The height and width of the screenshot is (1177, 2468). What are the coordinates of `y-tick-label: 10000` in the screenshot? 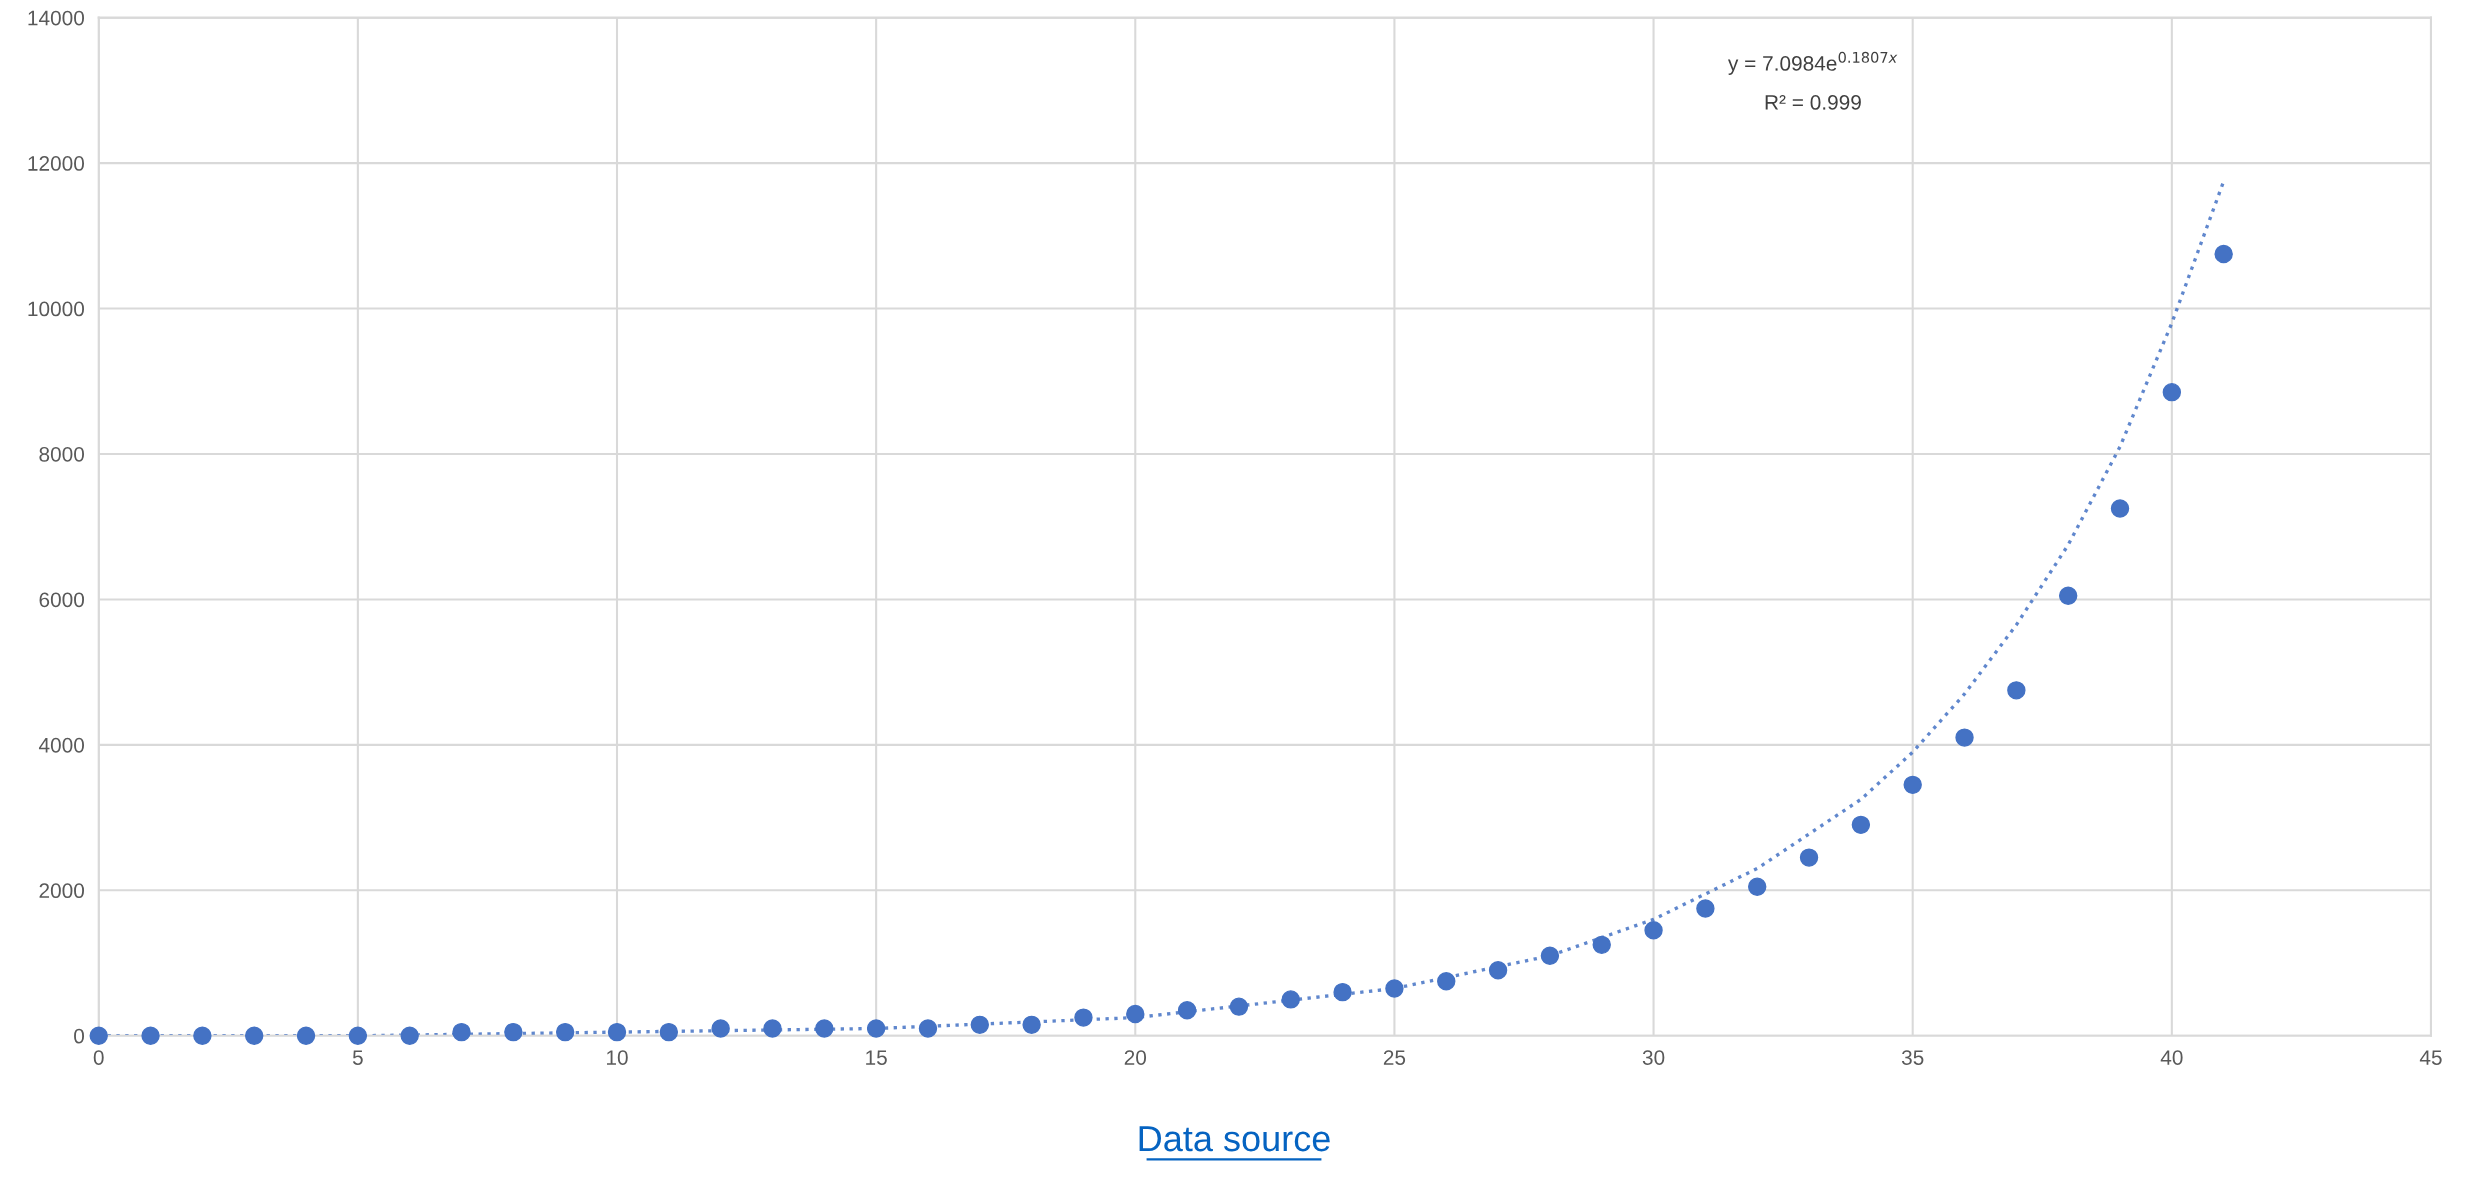 It's located at (56, 309).